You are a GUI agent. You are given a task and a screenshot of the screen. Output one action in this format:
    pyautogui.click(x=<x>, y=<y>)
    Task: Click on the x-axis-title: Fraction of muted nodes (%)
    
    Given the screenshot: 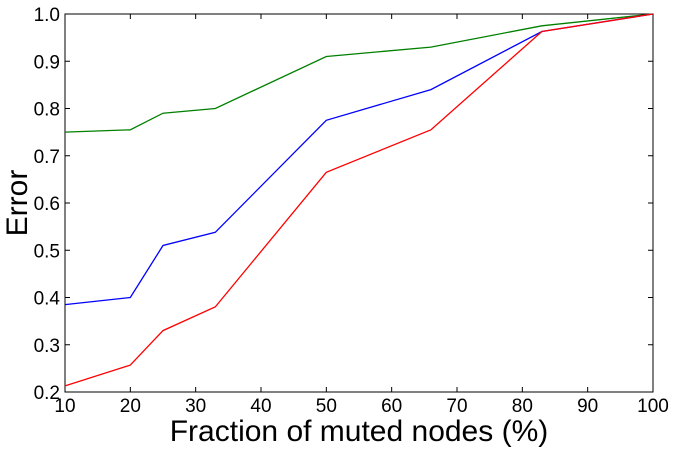 What is the action you would take?
    pyautogui.click(x=359, y=431)
    